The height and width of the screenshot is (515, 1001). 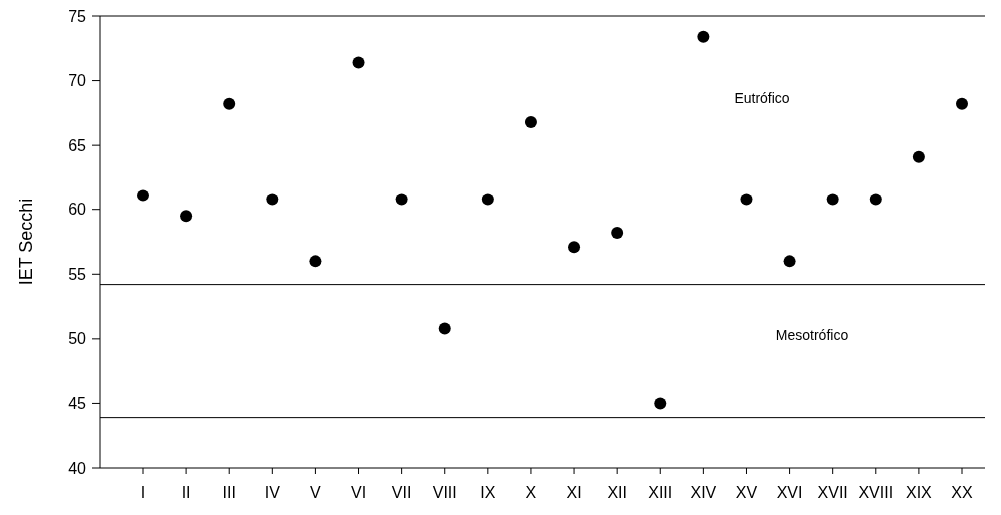 I want to click on x-tick-label: VIII, so click(x=444, y=492).